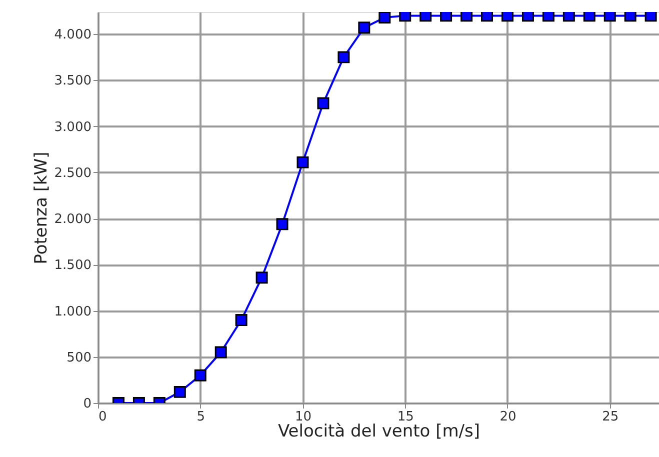 Image resolution: width=659 pixels, height=457 pixels. What do you see at coordinates (73, 220) in the screenshot?
I see `y-tick-label: 2.000` at bounding box center [73, 220].